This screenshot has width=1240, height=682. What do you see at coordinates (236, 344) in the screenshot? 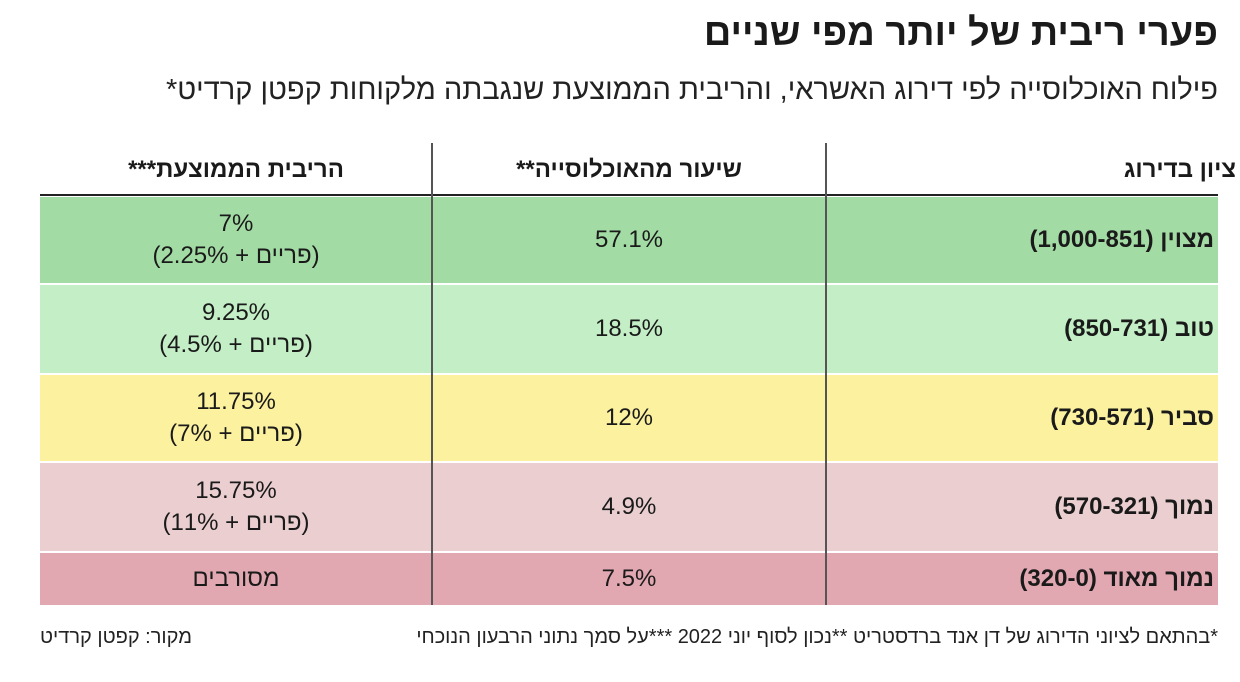
I see `rate-line: (פריים + 4.5%)` at bounding box center [236, 344].